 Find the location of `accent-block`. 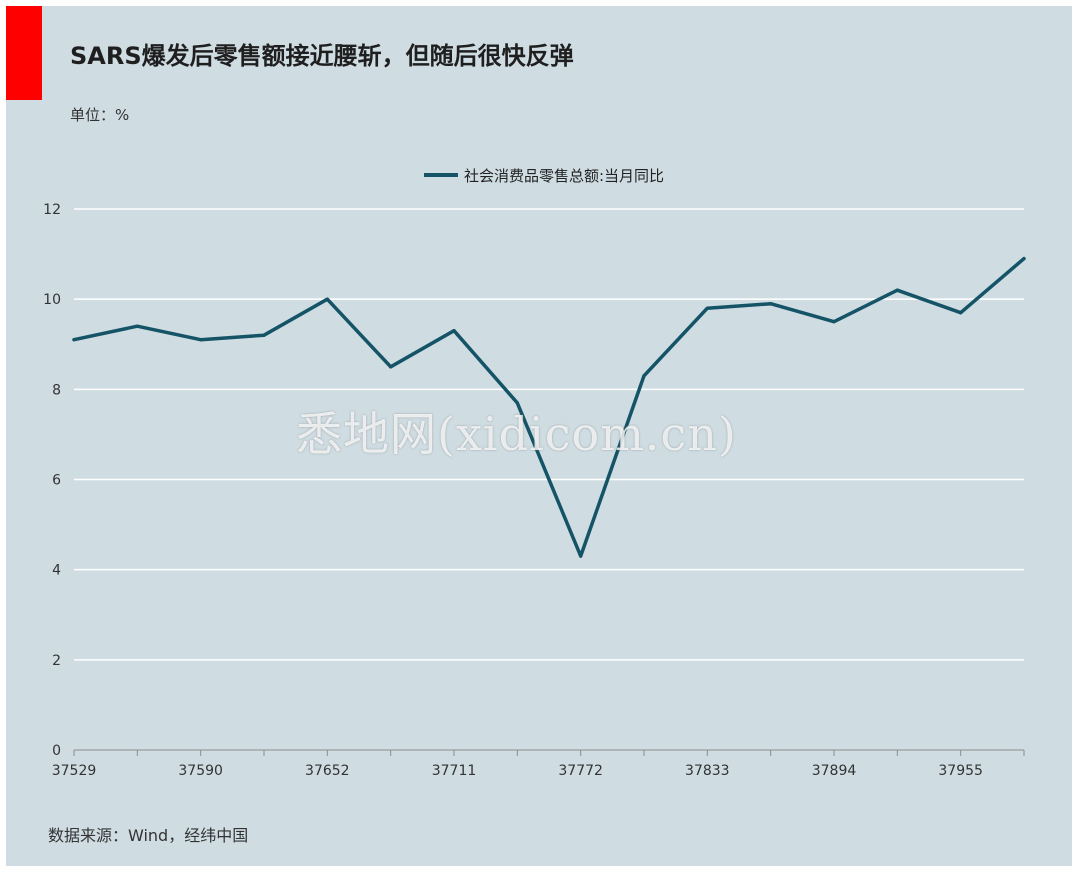

accent-block is located at coordinates (24, 53).